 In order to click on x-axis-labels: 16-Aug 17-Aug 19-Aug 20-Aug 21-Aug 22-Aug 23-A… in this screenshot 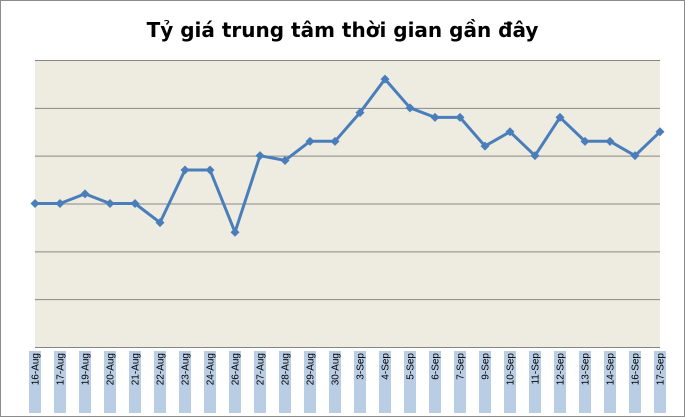, I will do `click(348, 382)`.